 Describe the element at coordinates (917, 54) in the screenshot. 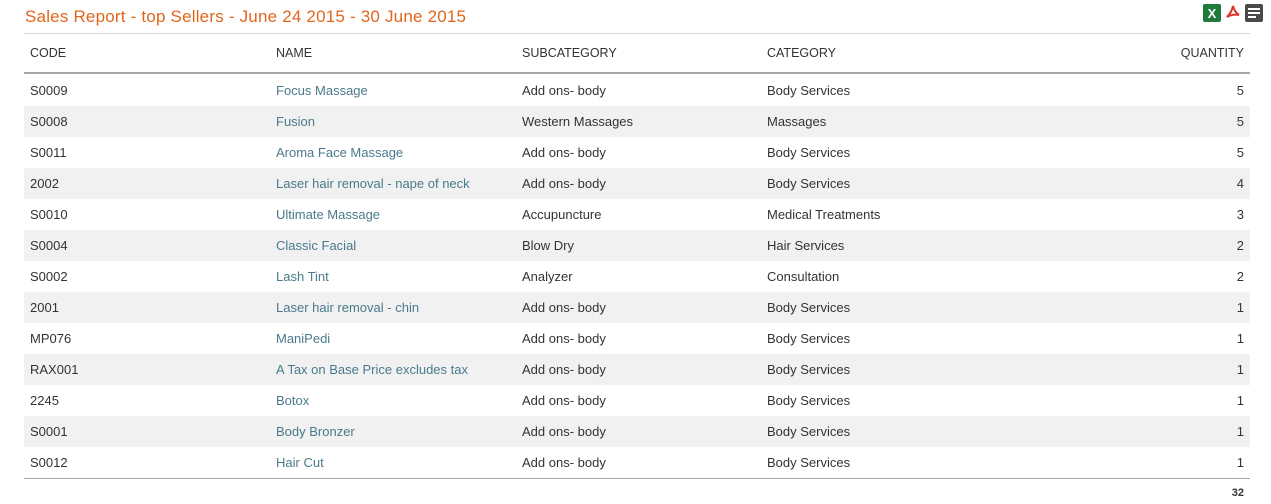

I see `column-header-category: CATEGORY` at that location.